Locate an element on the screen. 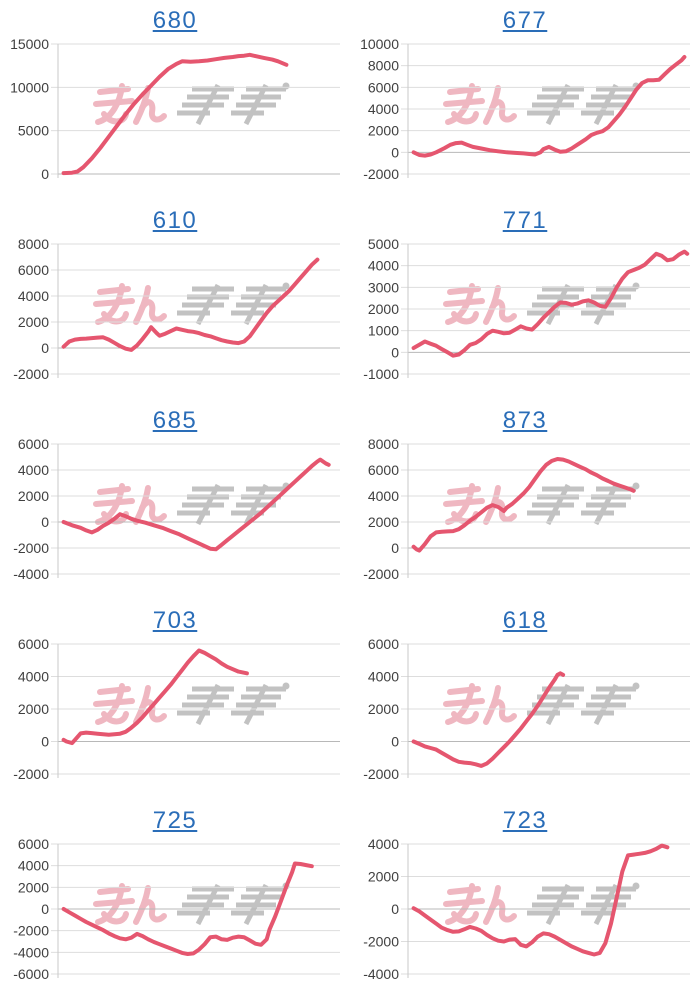 The image size is (700, 1000). line-chart: -4000 -2000 0 2000 4000 is located at coordinates (526, 909).